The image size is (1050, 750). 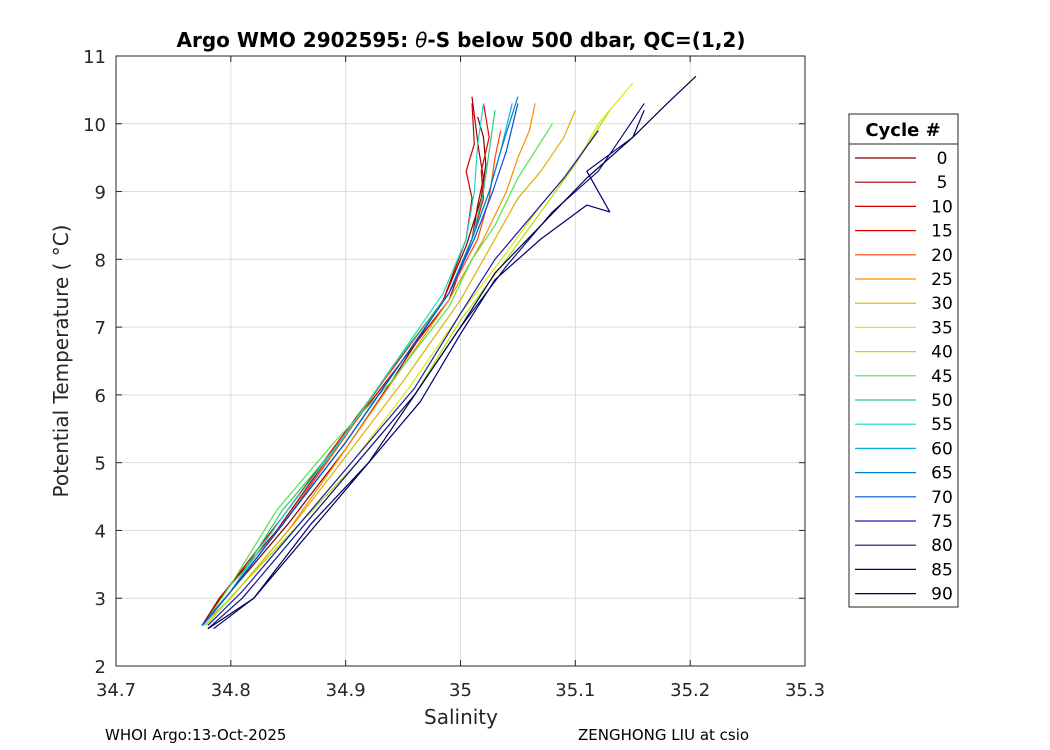 What do you see at coordinates (100, 667) in the screenshot?
I see `y-tick-label: 2` at bounding box center [100, 667].